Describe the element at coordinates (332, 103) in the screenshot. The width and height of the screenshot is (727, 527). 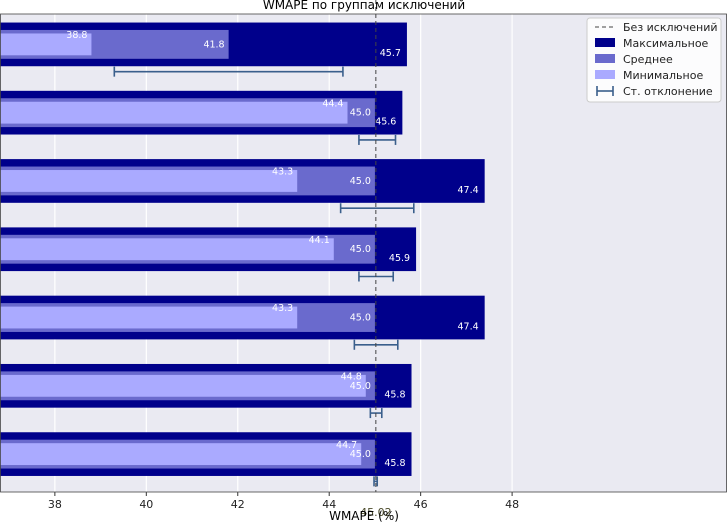
I see `value-label-min: 44.4` at that location.